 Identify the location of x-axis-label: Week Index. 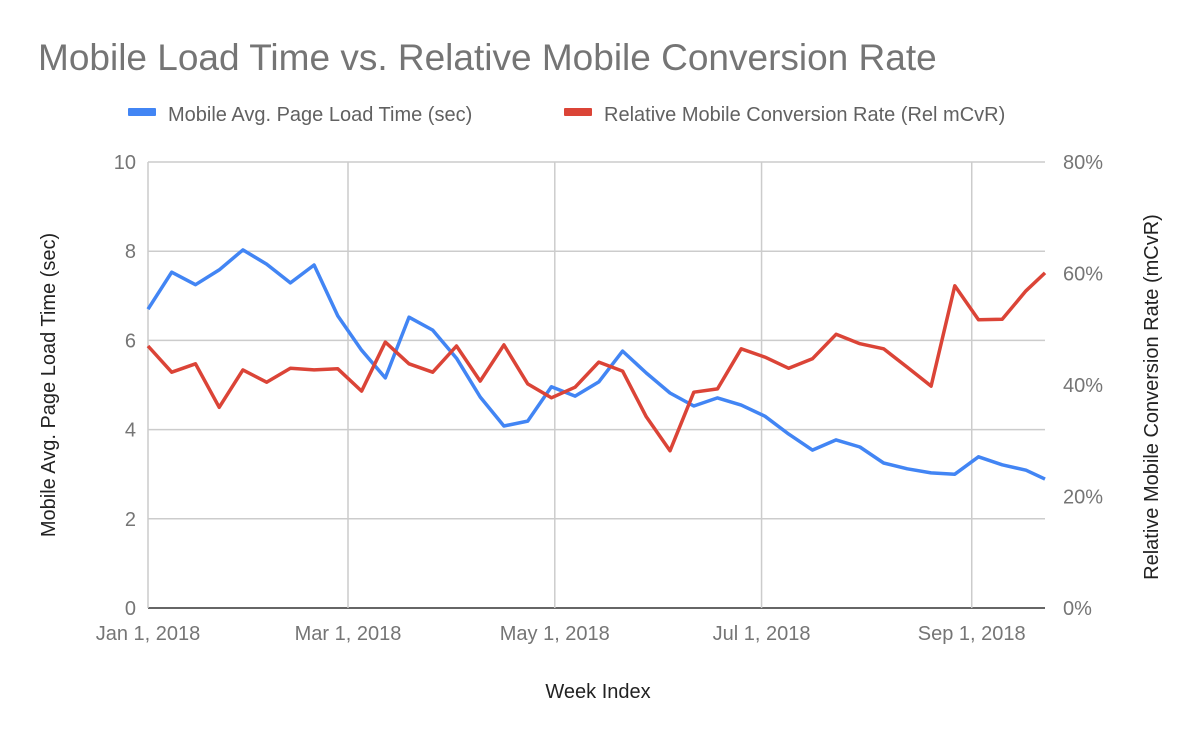
(597, 692).